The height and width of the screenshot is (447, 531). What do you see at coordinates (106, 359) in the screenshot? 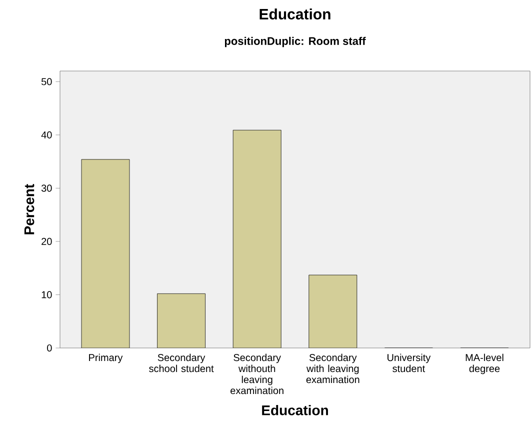
I see `x-tick-label: Primary` at bounding box center [106, 359].